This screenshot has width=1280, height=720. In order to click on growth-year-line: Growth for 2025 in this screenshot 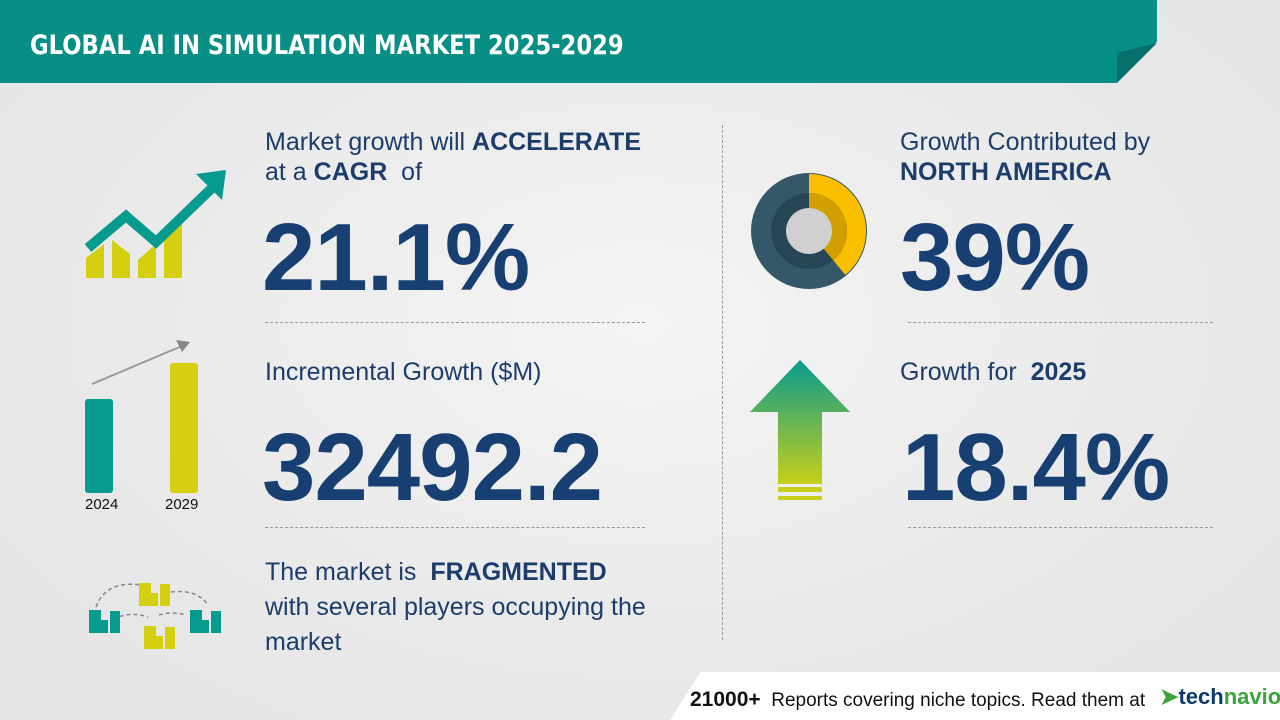, I will do `click(993, 372)`.